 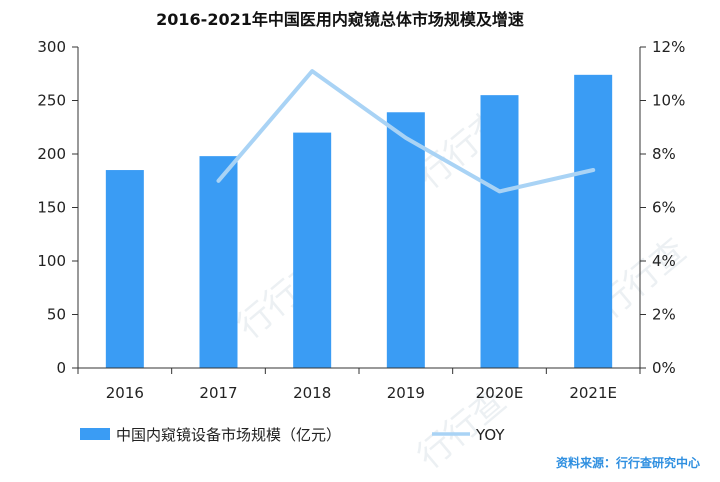 I want to click on right-tick-label: 6%, so click(x=664, y=208).